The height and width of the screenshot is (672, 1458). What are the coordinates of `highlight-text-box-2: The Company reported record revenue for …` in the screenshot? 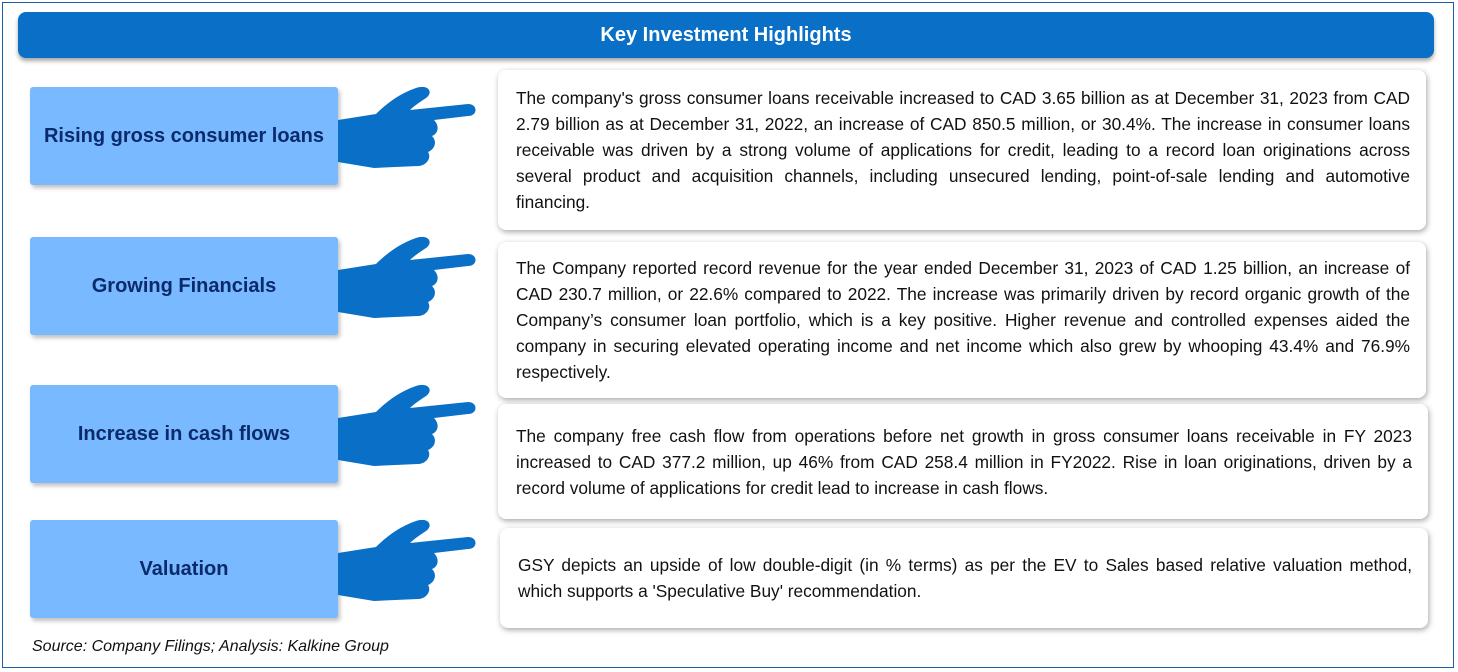 It's located at (962, 320).